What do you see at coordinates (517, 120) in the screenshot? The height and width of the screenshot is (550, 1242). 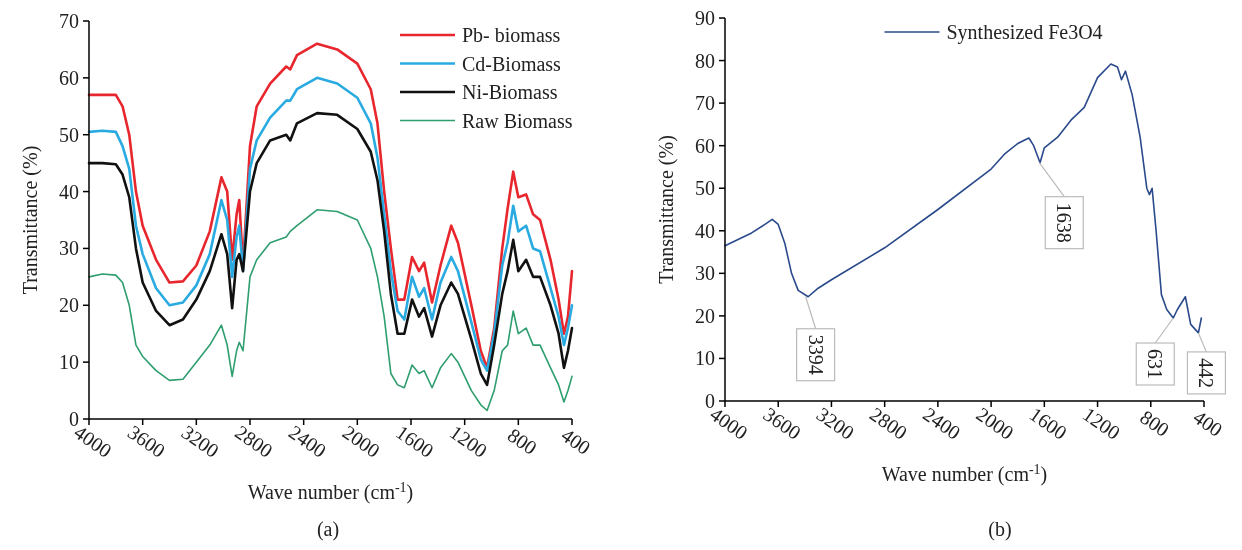 I see `legend-label: Raw Biomass` at bounding box center [517, 120].